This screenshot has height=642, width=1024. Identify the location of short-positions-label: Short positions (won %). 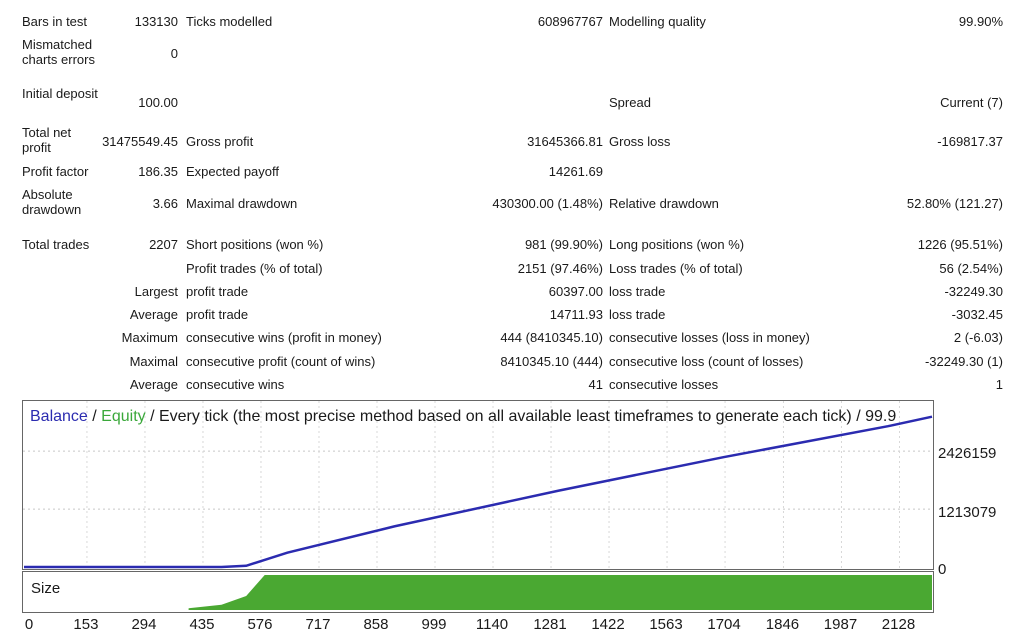
(255, 244).